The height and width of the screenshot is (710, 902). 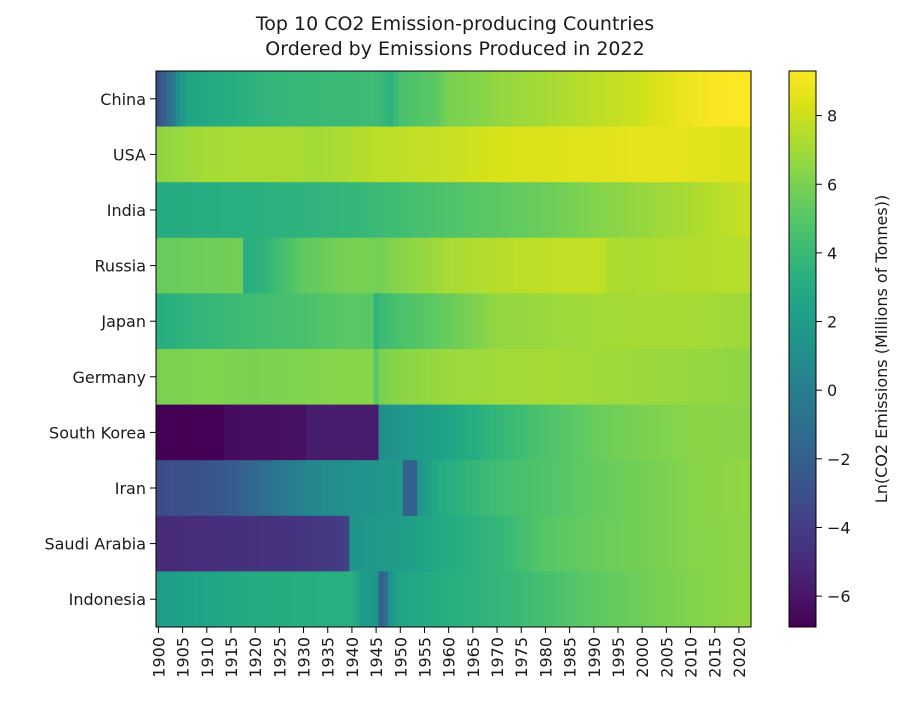 What do you see at coordinates (691, 657) in the screenshot?
I see `x-tick-label: 2010` at bounding box center [691, 657].